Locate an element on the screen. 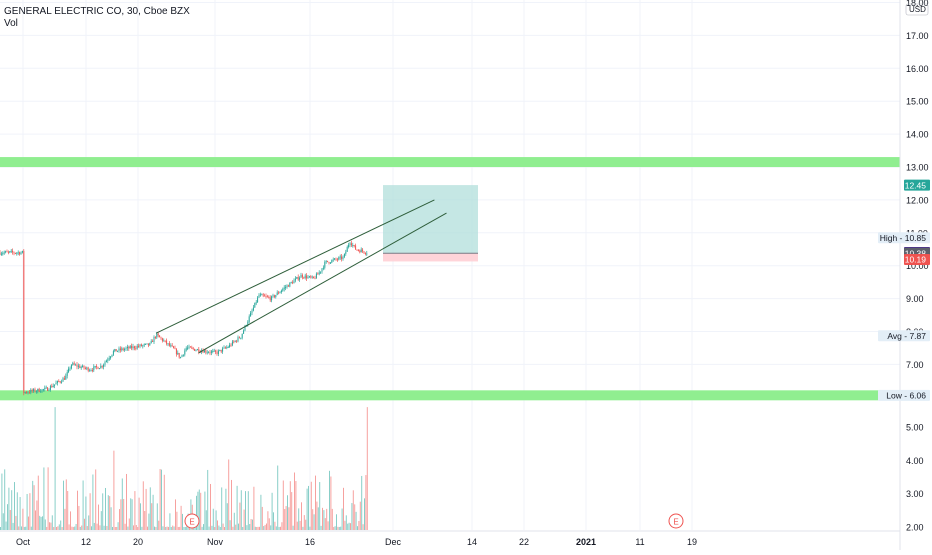 This screenshot has height=555, width=932. price-badge: Avg - 7.87 is located at coordinates (904, 336).